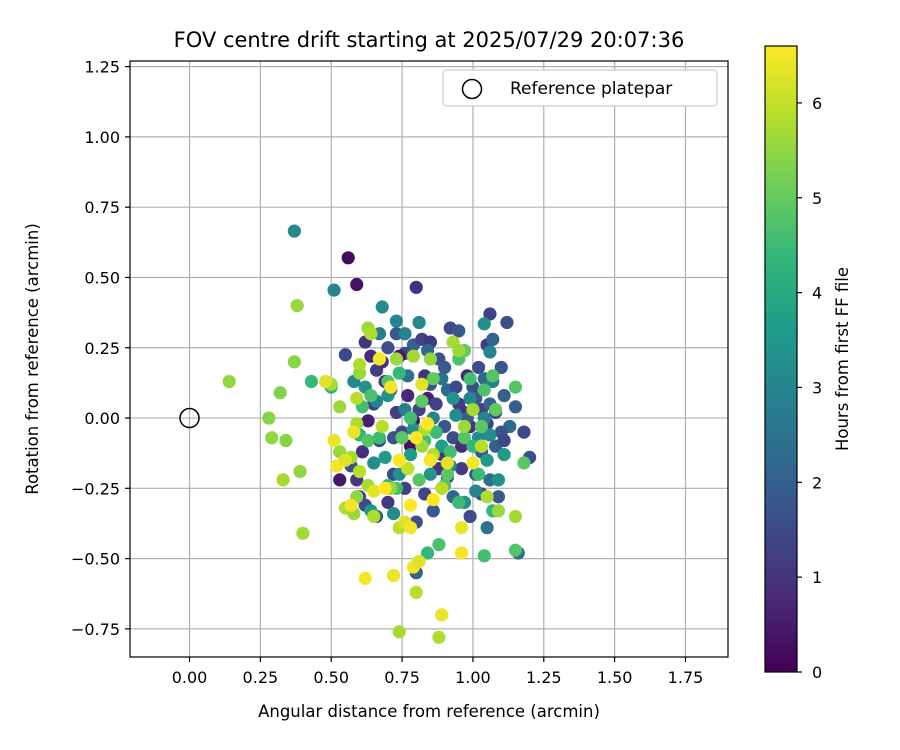 This screenshot has height=750, width=900. I want to click on colorbar-tick-label: 0, so click(817, 672).